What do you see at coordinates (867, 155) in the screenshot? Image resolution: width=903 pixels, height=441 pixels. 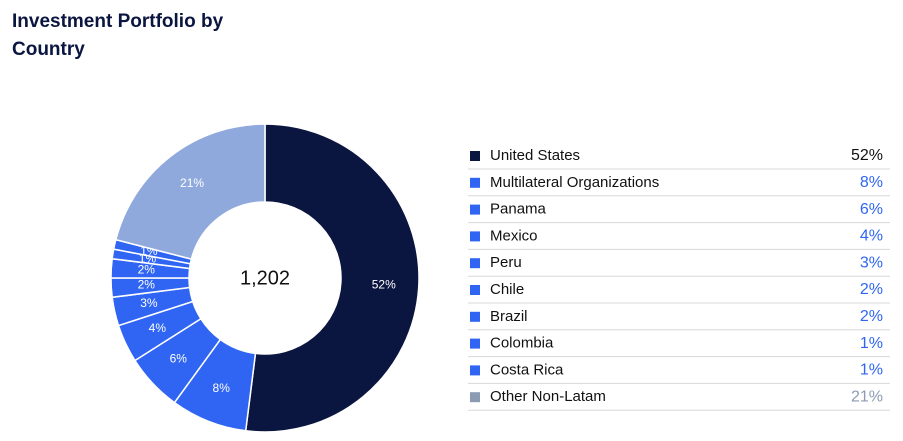 I see `legend-value: 52%` at bounding box center [867, 155].